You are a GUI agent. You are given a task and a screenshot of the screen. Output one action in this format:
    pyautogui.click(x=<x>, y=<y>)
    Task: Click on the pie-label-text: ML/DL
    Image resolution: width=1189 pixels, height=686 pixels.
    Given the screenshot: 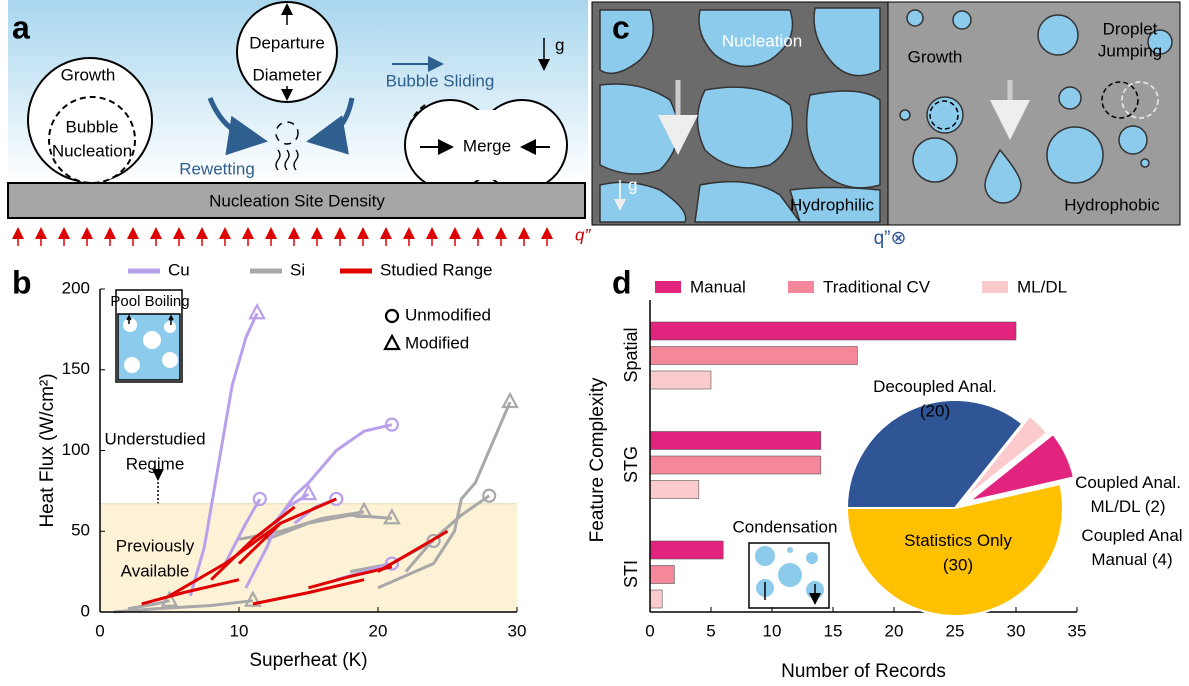 What is the action you would take?
    pyautogui.click(x=1116, y=506)
    